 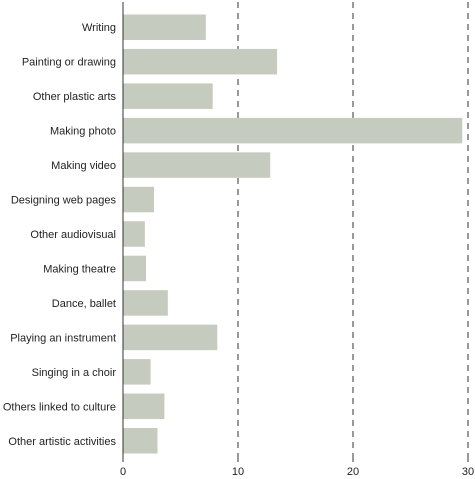 What do you see at coordinates (164, 27) in the screenshot?
I see `bar-writing` at bounding box center [164, 27].